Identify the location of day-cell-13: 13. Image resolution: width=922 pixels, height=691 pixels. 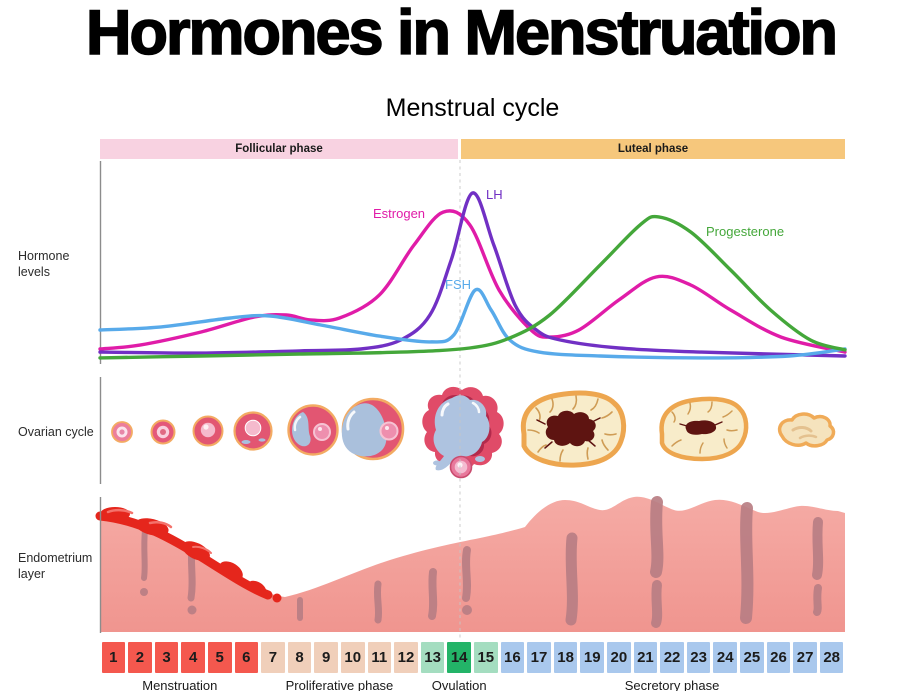
(432, 657).